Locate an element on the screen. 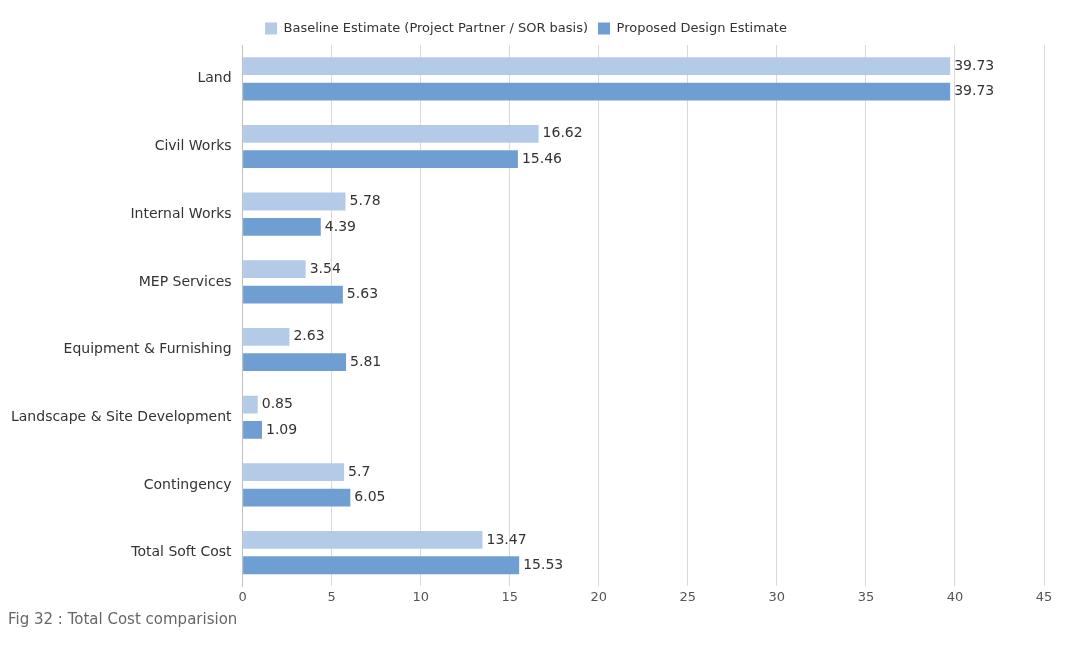 This screenshot has width=1082, height=648. y-tick-label: Land is located at coordinates (214, 77).